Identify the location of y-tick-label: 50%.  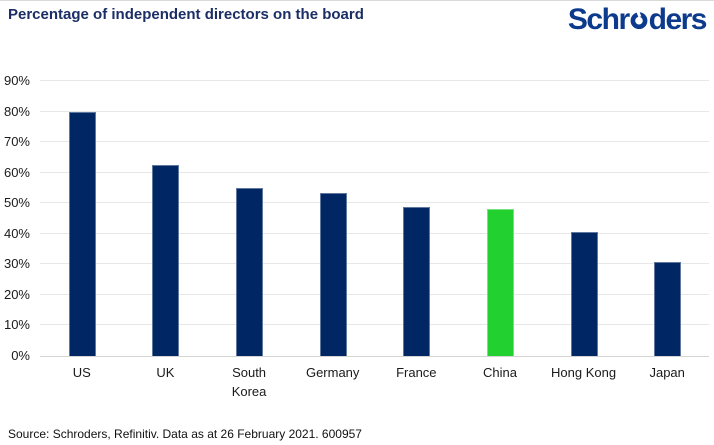
(16, 203).